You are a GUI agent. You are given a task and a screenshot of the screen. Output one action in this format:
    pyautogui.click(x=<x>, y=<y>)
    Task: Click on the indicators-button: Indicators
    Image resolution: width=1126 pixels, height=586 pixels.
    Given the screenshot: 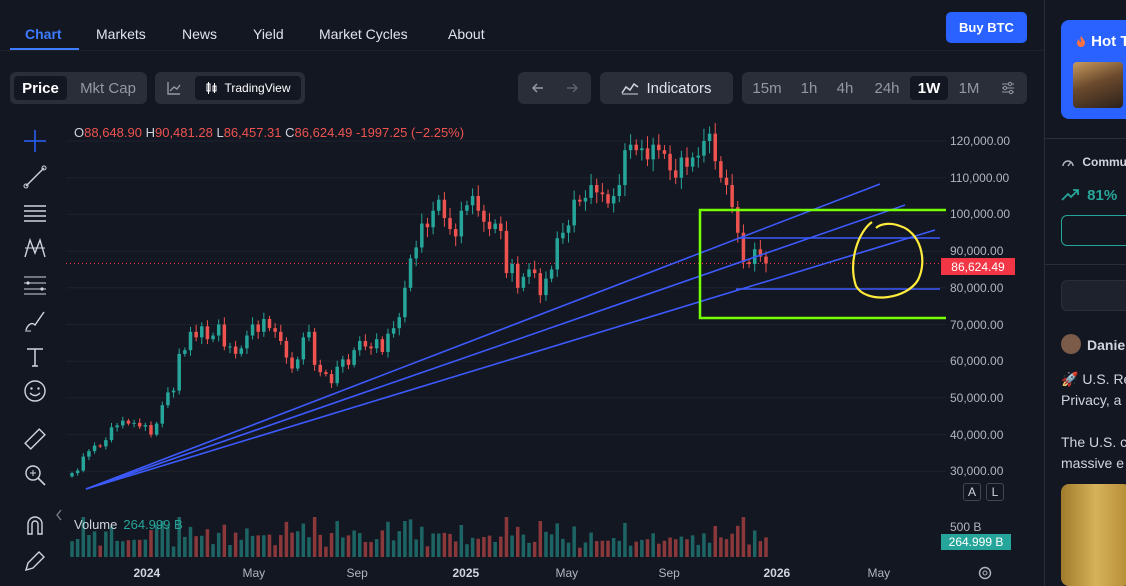 What is the action you would take?
    pyautogui.click(x=666, y=88)
    